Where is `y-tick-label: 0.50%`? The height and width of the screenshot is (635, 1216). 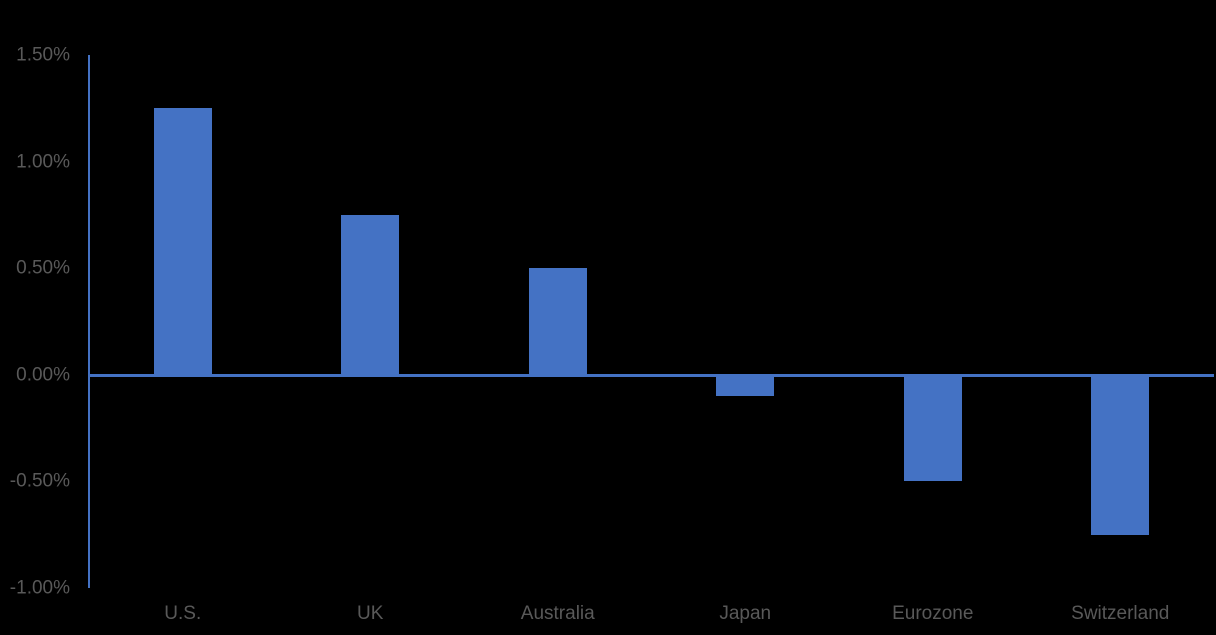 y-tick-label: 0.50% is located at coordinates (43, 268).